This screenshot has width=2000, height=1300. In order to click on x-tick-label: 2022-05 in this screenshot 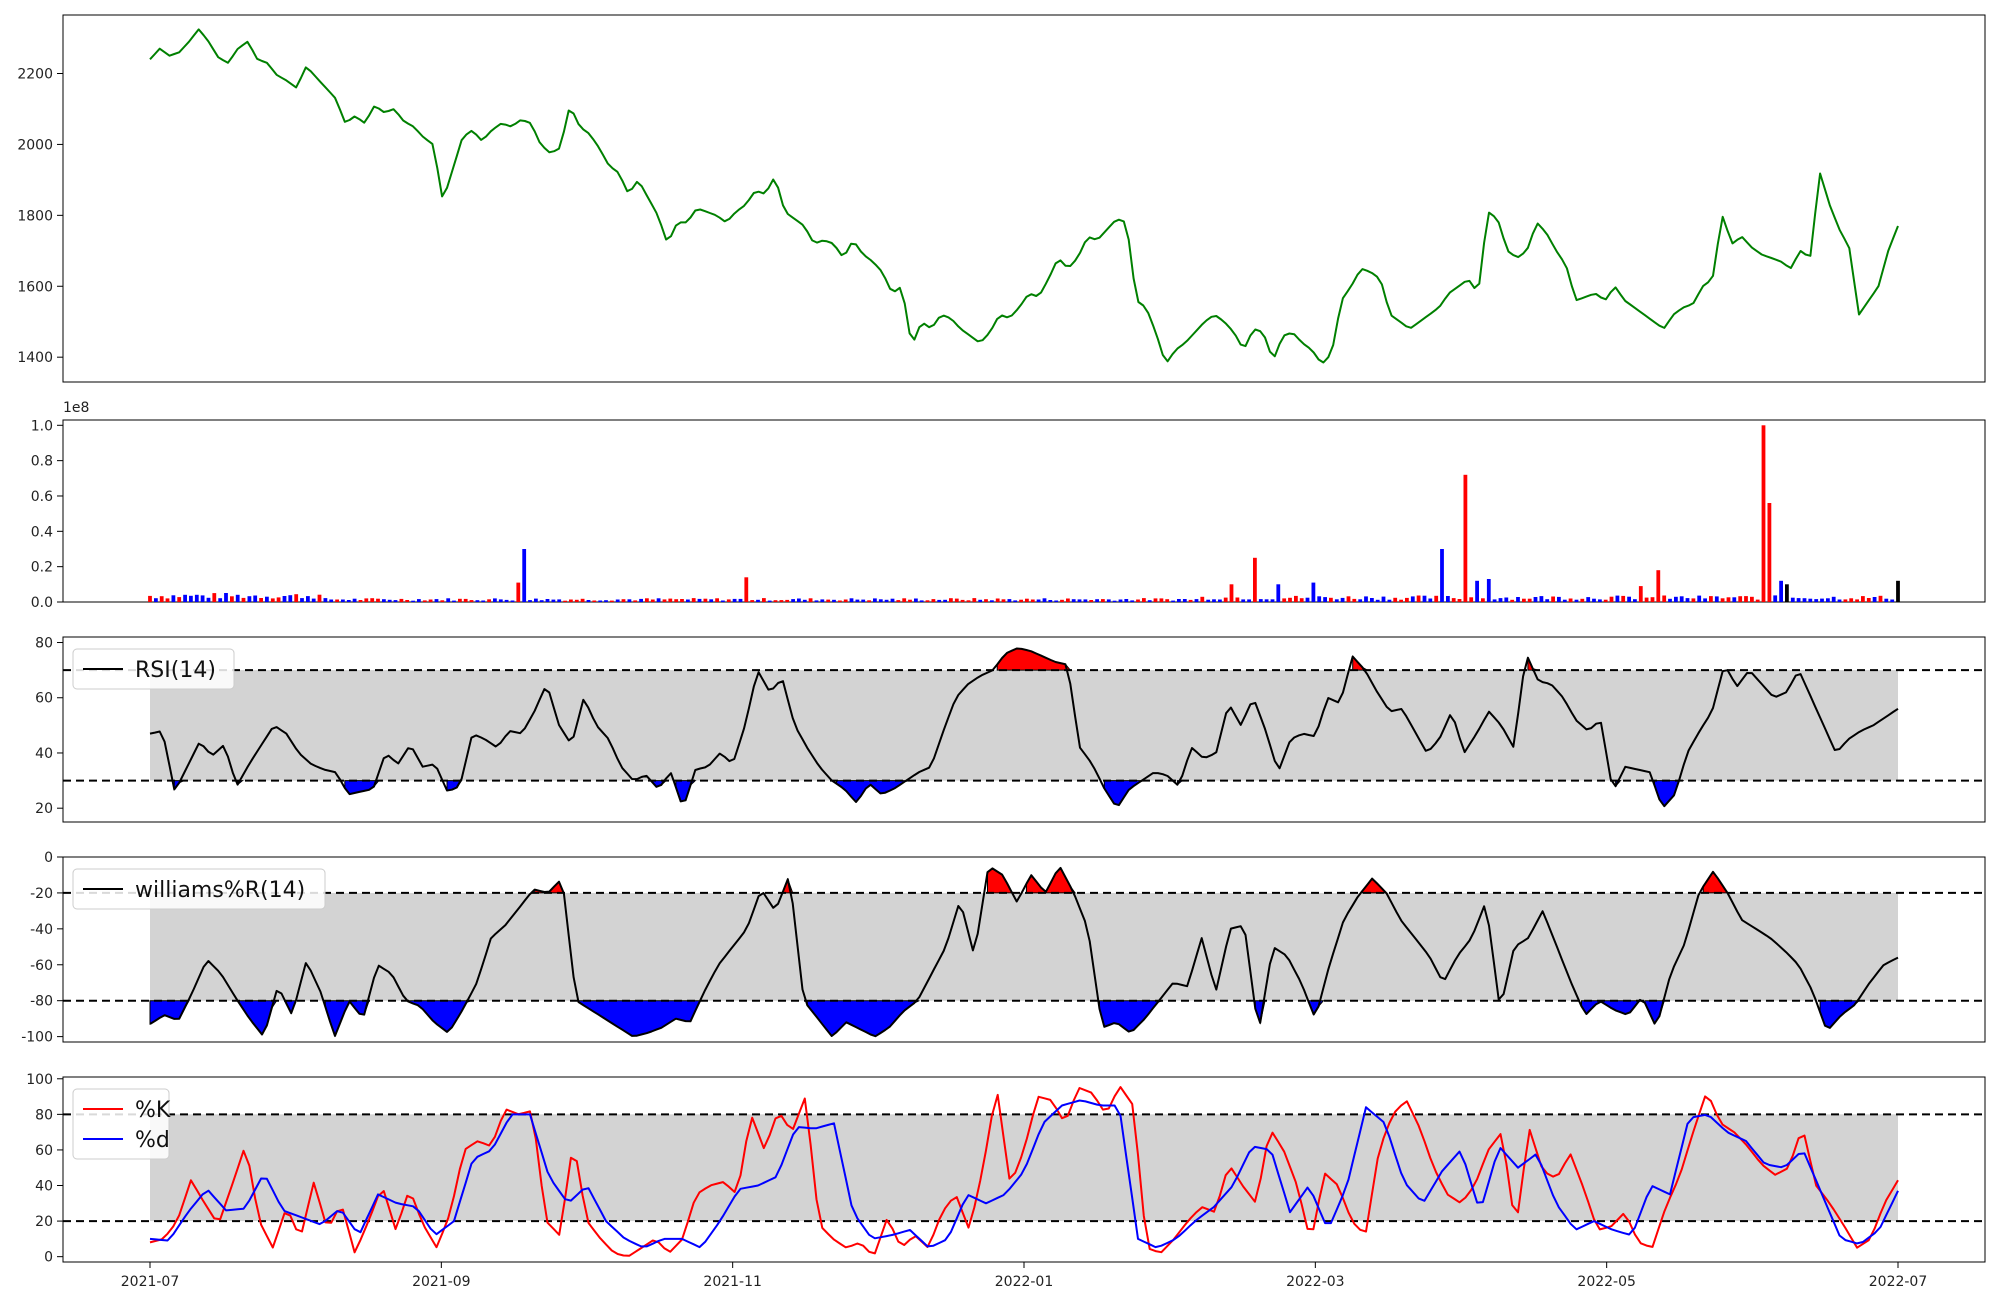, I will do `click(1606, 1282)`.